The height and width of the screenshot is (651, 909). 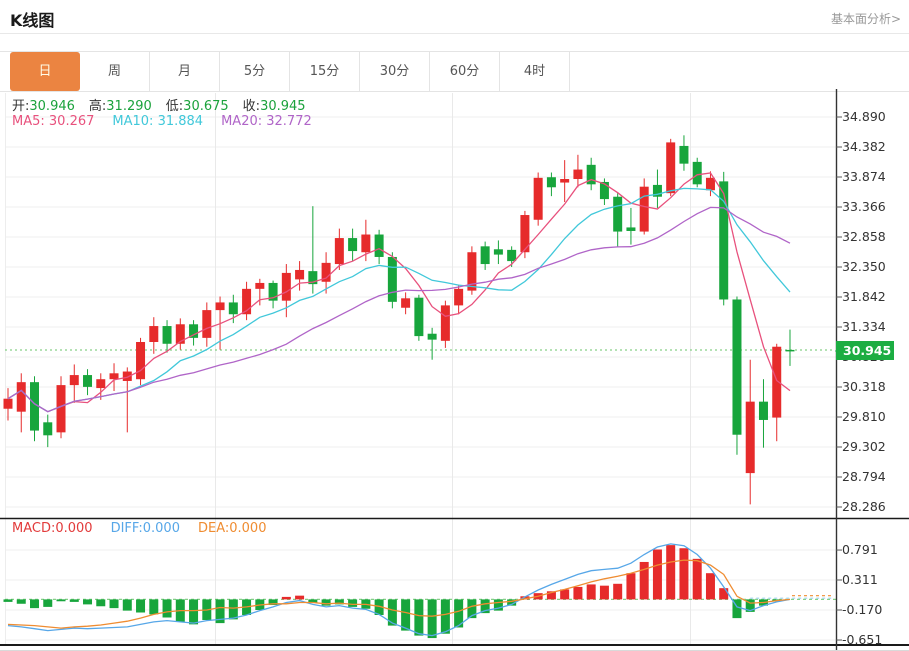 What do you see at coordinates (325, 71) in the screenshot?
I see `tab-period-4: 15分` at bounding box center [325, 71].